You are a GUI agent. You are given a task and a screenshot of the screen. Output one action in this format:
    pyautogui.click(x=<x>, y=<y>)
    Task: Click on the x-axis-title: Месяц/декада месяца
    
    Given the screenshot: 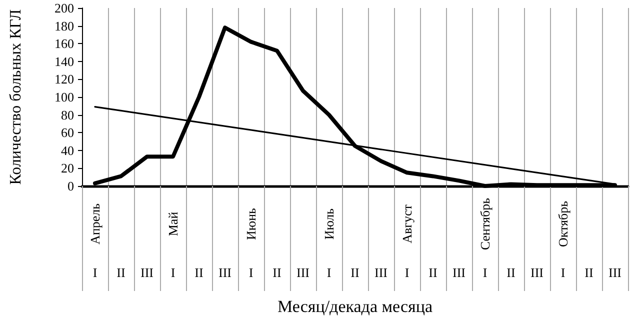 What is the action you would take?
    pyautogui.click(x=355, y=306)
    